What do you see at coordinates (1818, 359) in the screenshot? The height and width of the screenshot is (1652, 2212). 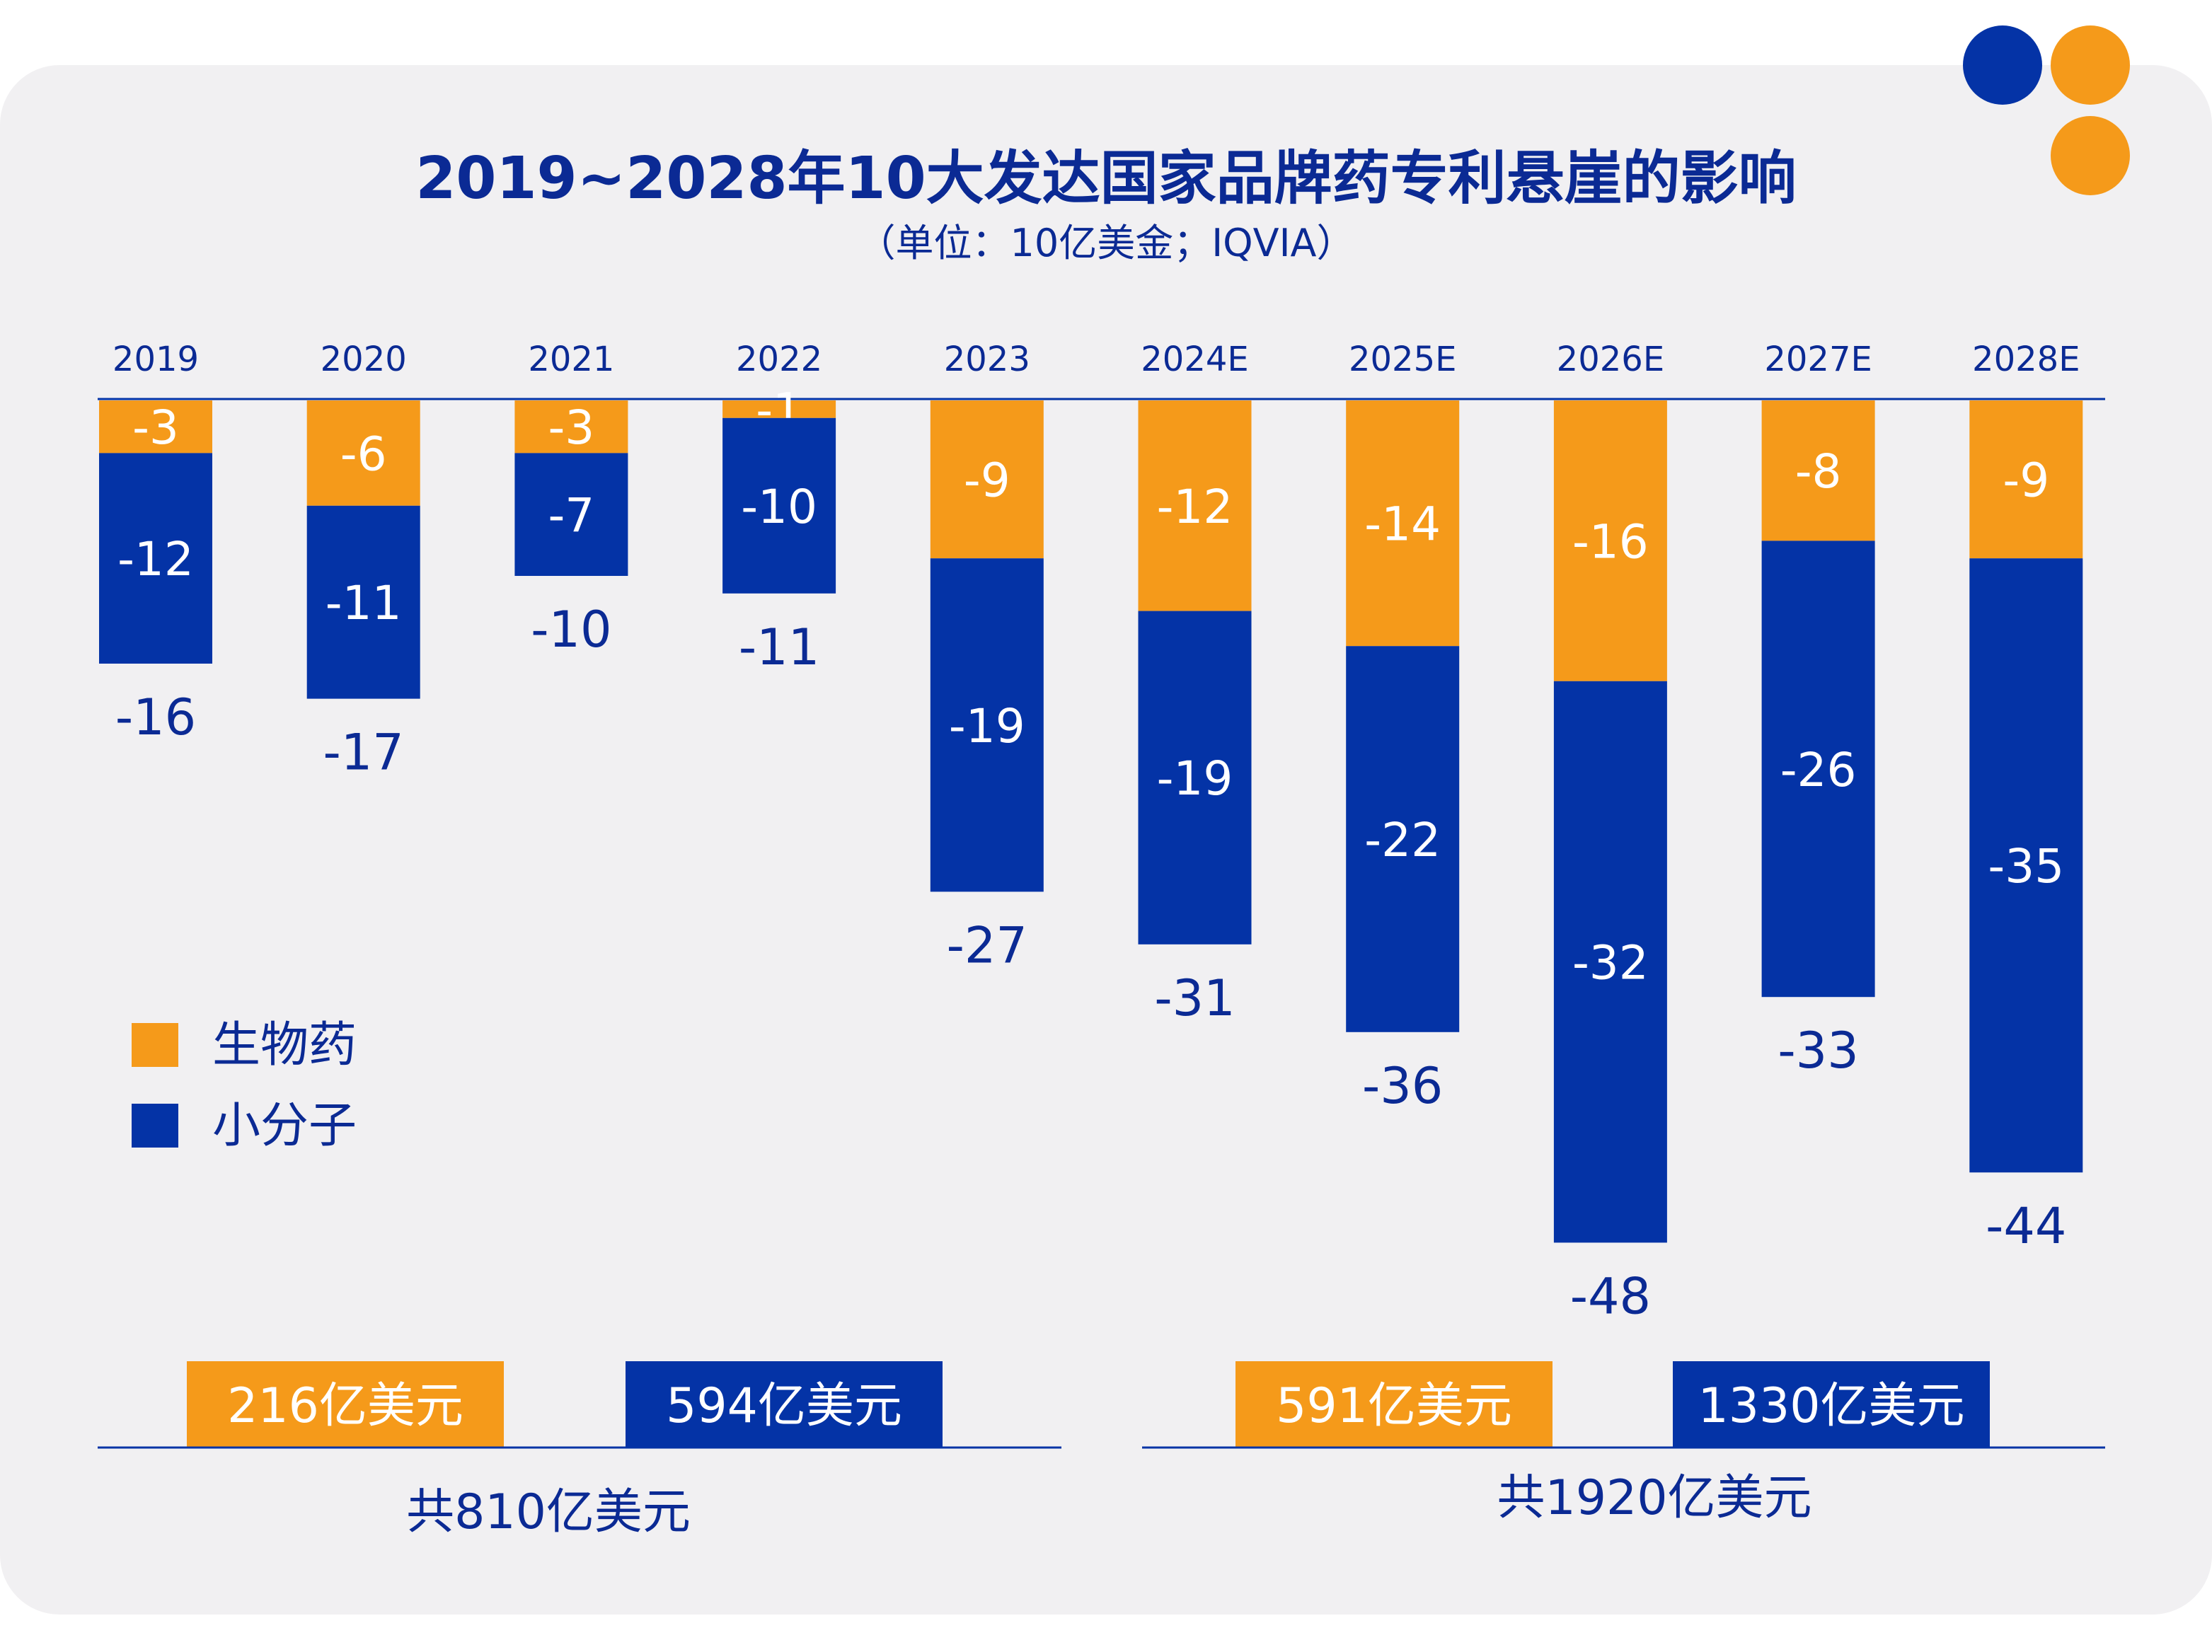 I see `category-label: 2027E` at bounding box center [1818, 359].